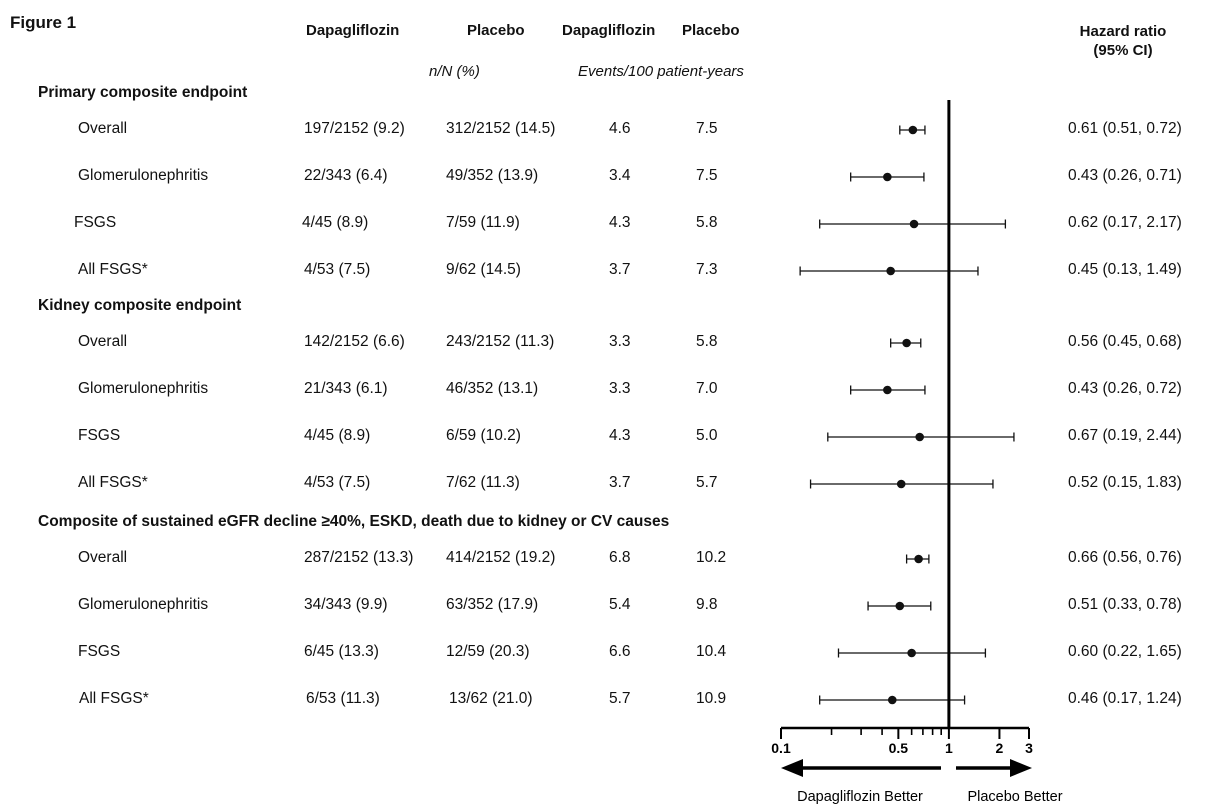 The image size is (1209, 805). What do you see at coordinates (483, 222) in the screenshot?
I see `placebo-count: 7/59 (11.9)` at bounding box center [483, 222].